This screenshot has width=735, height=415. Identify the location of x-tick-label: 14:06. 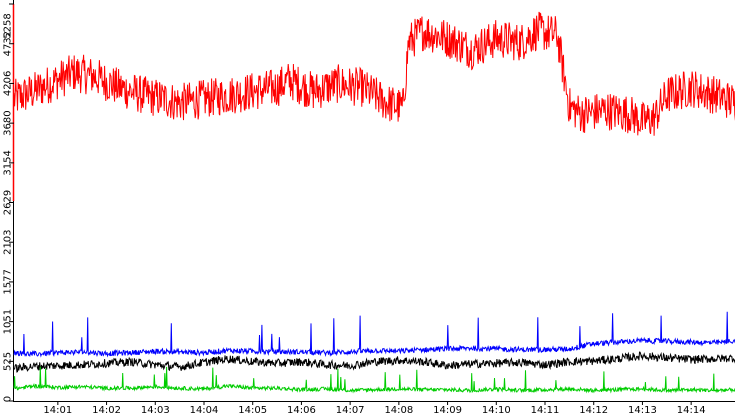
(301, 410).